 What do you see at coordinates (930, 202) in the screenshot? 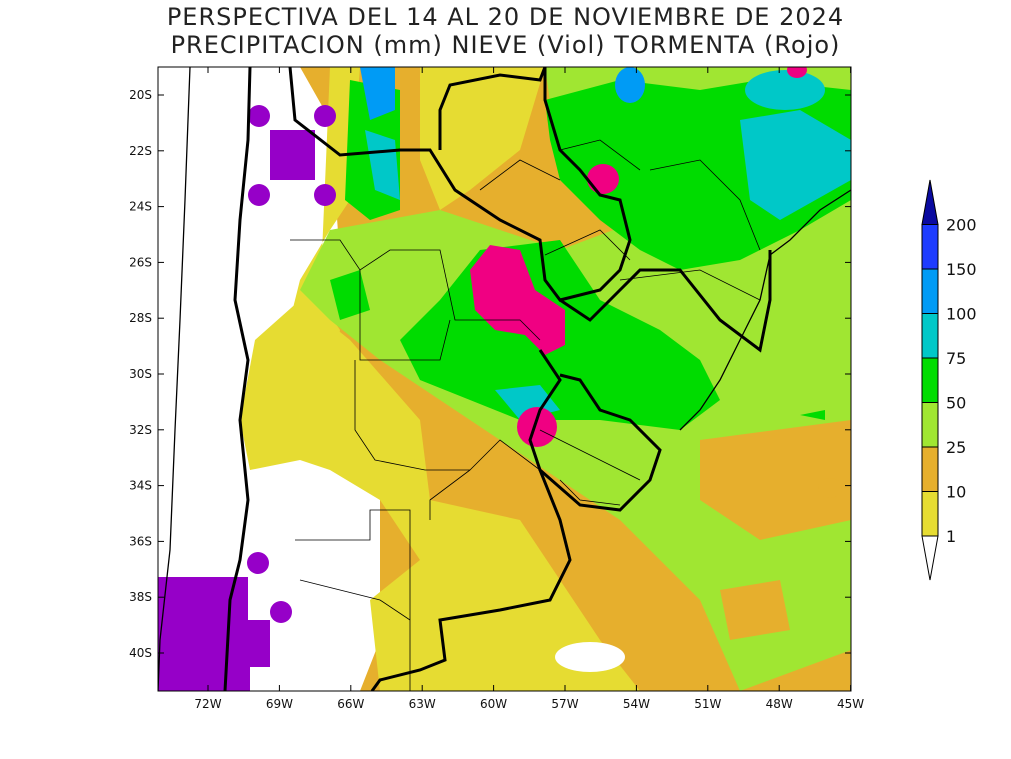
I see `colorbar-above-max` at bounding box center [930, 202].